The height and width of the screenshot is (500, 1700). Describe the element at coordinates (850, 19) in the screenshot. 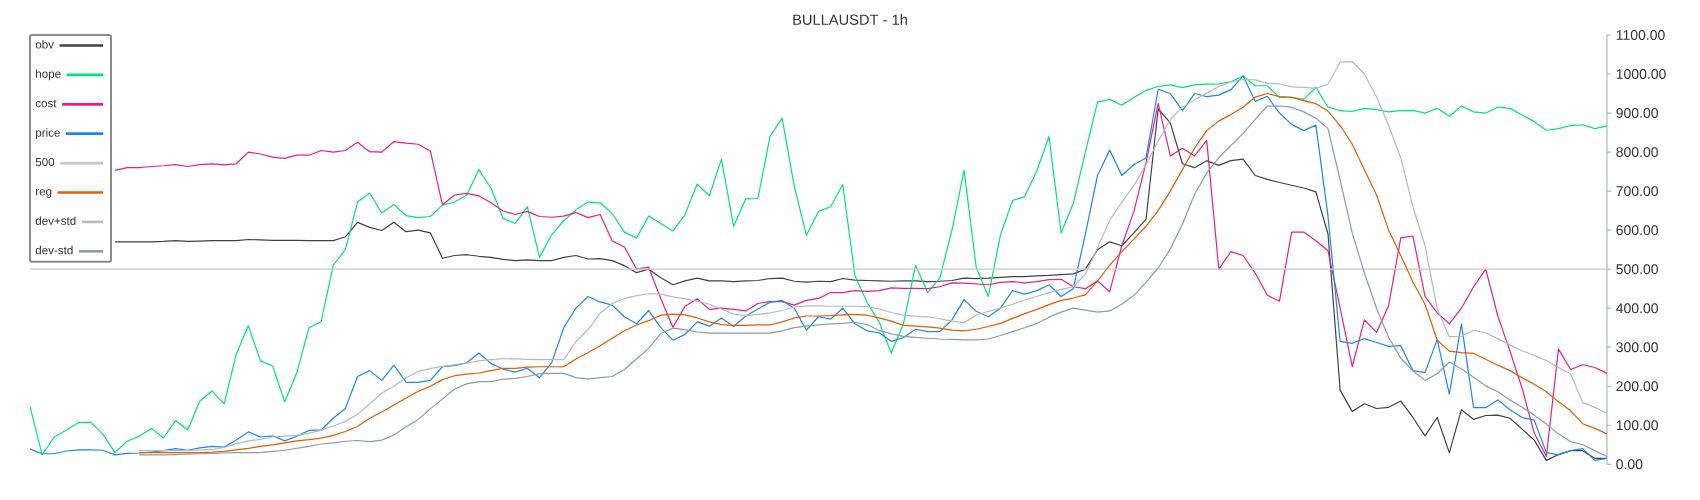

I see `chart-title: BULLAUSDT - 1h` at that location.